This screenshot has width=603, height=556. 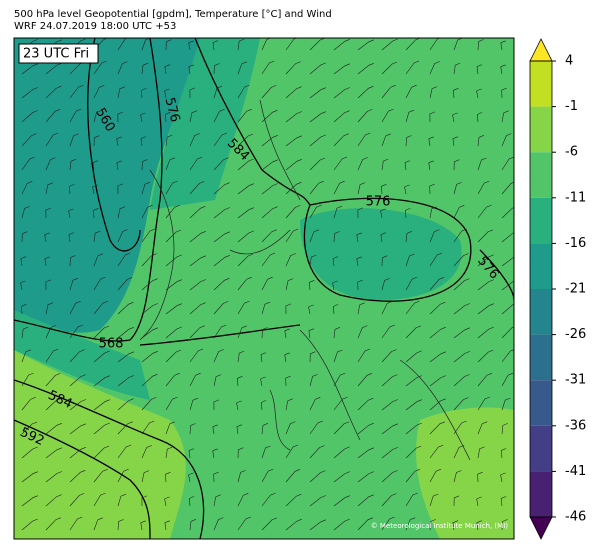 What do you see at coordinates (575, 517) in the screenshot?
I see `colorbar-tick-label: -46` at bounding box center [575, 517].